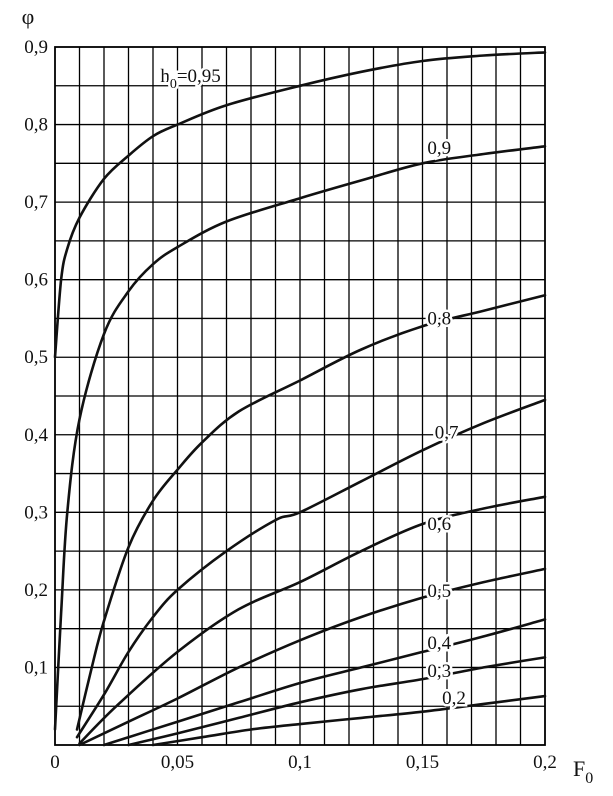 This screenshot has width=613, height=796. Describe the element at coordinates (36, 590) in the screenshot. I see `y-tick-label: 0,2` at that location.